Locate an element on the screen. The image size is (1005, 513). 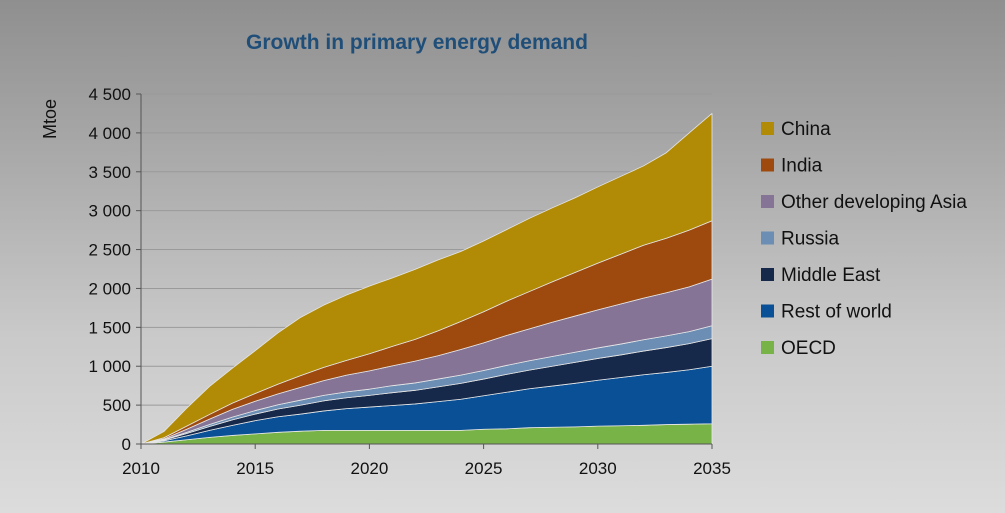
y-tick-label: 4 000 is located at coordinates (109, 133).